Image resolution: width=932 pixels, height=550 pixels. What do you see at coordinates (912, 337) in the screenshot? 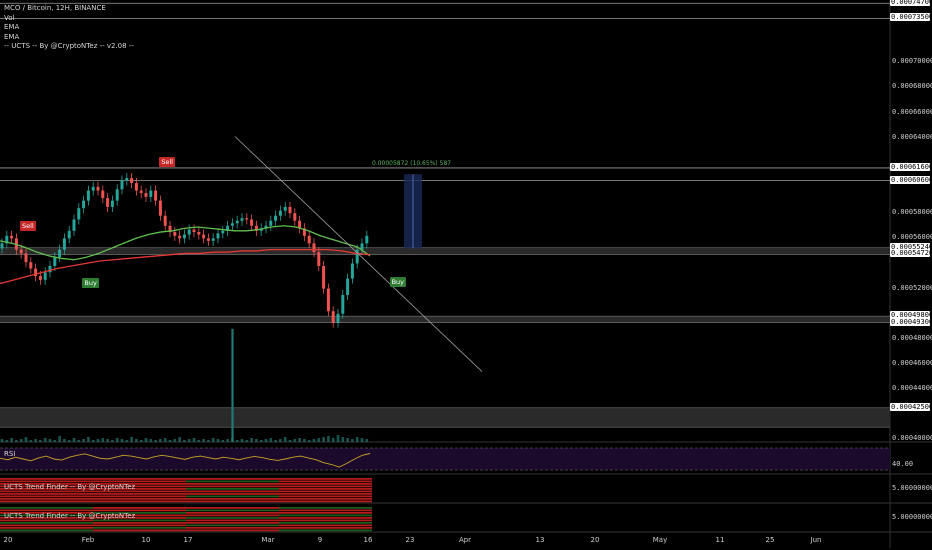
I see `price-tick-label: 0.00048000` at bounding box center [912, 337].